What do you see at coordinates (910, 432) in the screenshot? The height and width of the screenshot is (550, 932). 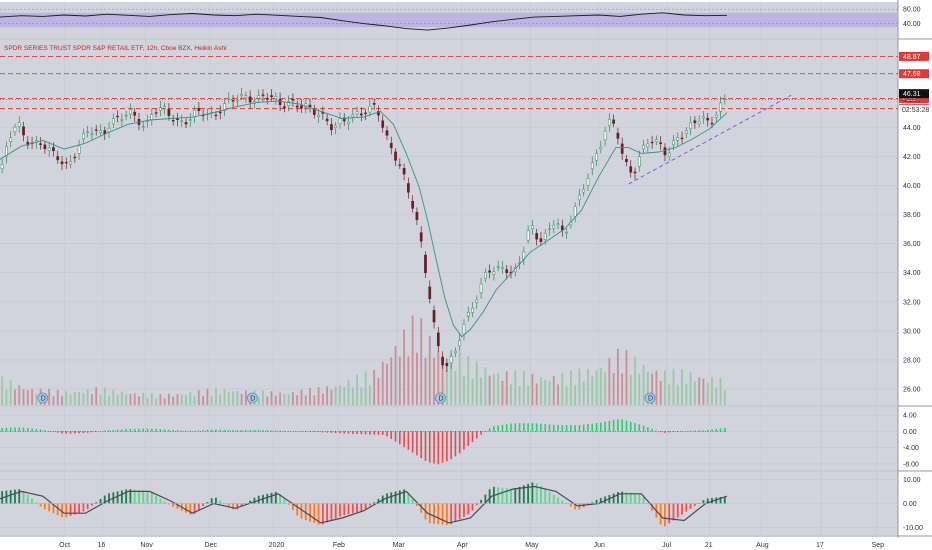 I see `macd-tick-label: 0.00` at bounding box center [910, 432].